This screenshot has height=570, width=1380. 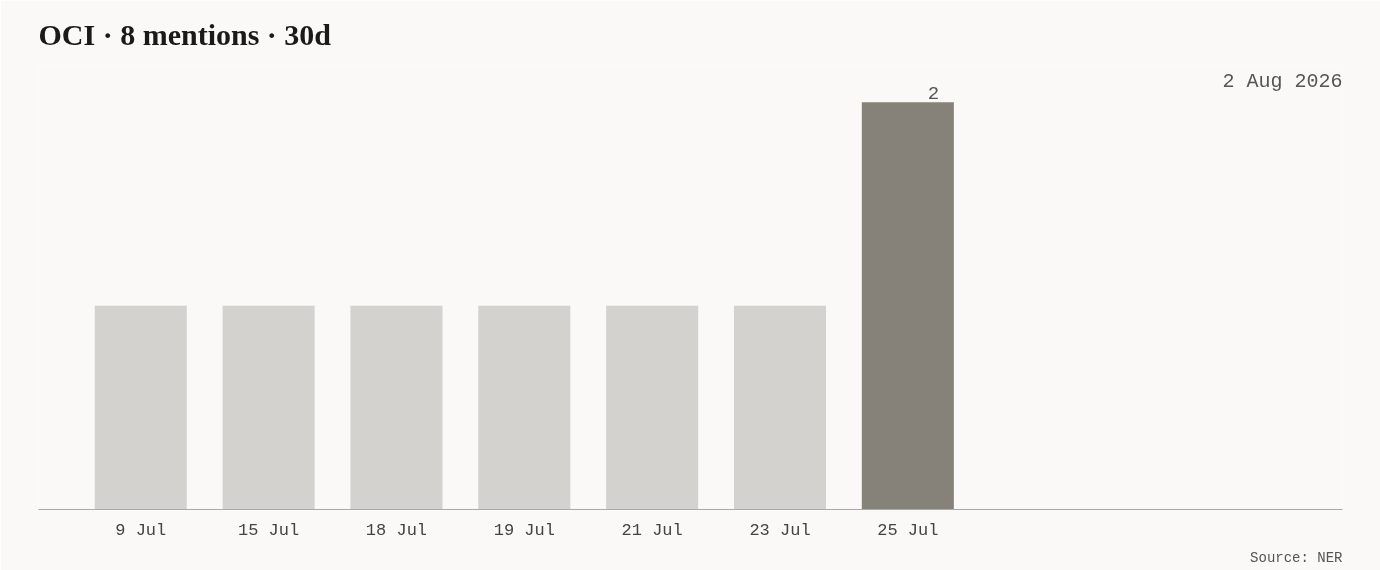 What do you see at coordinates (185, 34) in the screenshot?
I see `chart-title: OCI · 8 mentions · 30d` at bounding box center [185, 34].